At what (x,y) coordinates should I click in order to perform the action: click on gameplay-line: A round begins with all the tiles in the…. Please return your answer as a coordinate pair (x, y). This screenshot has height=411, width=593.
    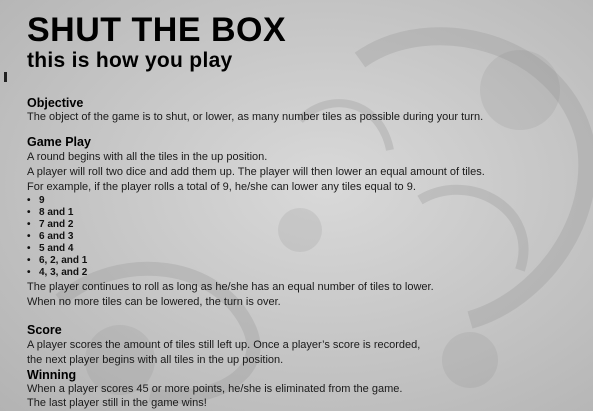
    Looking at the image, I should click on (147, 157).